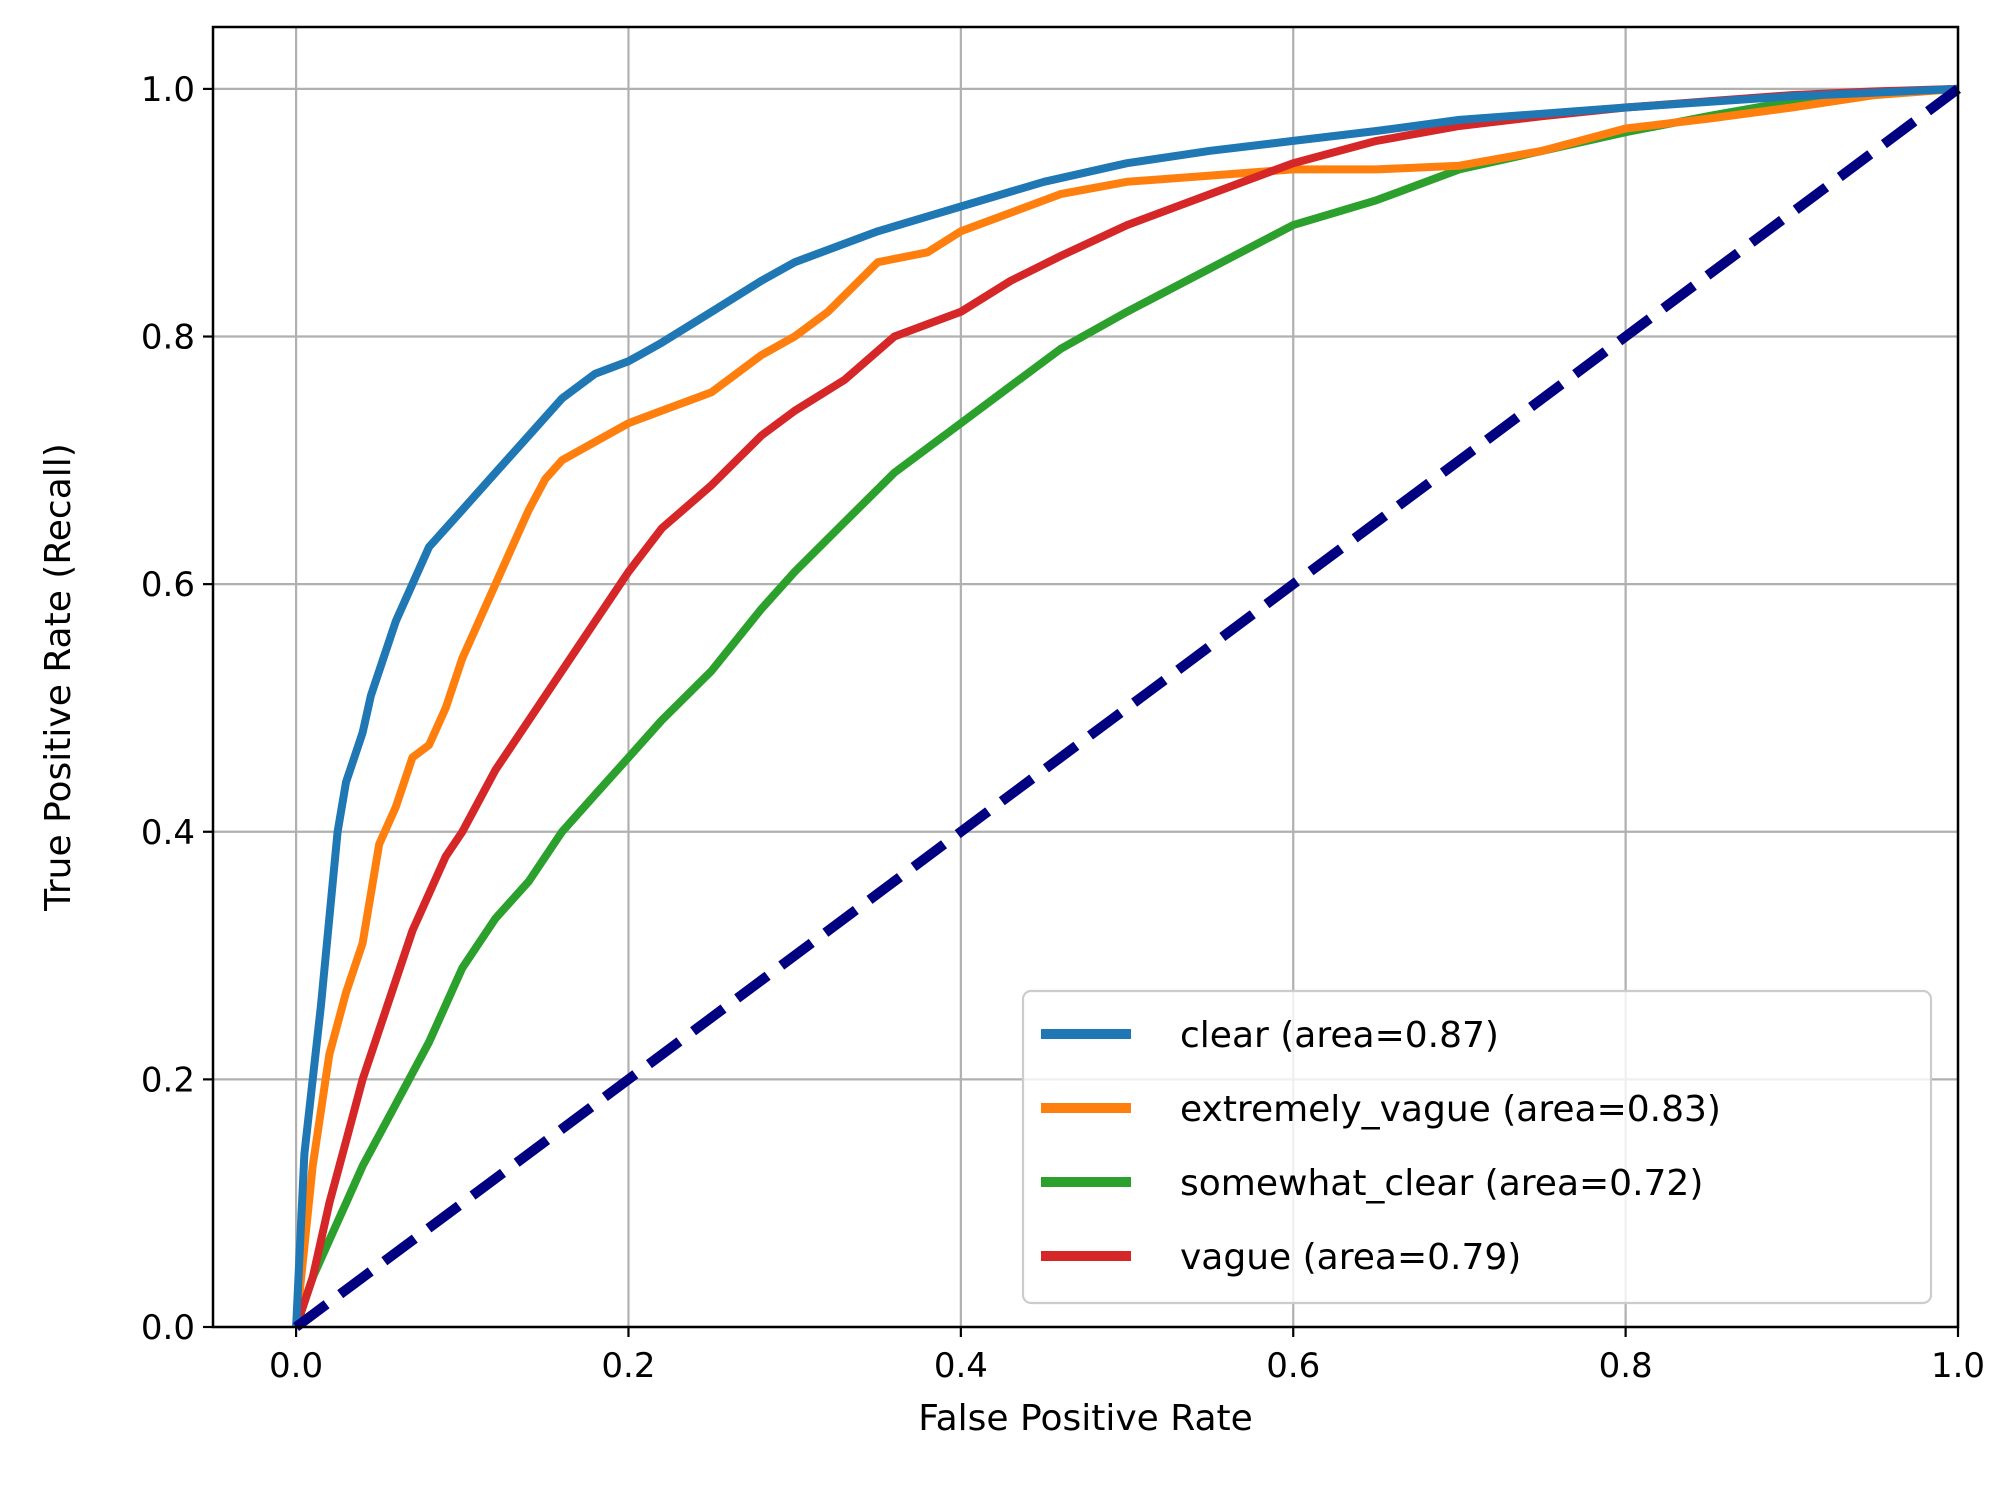  What do you see at coordinates (168, 1328) in the screenshot?
I see `y-tick-label: 0.0` at bounding box center [168, 1328].